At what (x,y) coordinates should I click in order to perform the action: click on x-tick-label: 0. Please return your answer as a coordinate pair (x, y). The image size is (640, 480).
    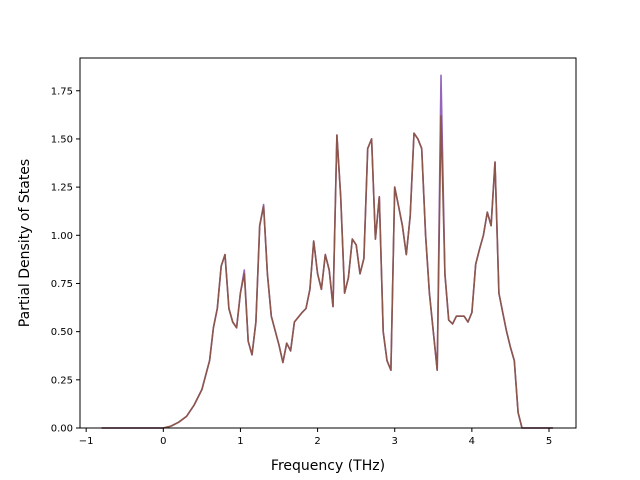
    Looking at the image, I should click on (163, 441).